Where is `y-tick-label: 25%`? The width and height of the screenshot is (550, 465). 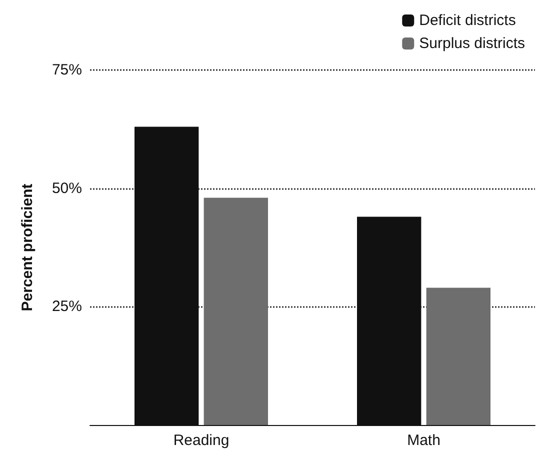
y-tick-label: 25% is located at coordinates (67, 307).